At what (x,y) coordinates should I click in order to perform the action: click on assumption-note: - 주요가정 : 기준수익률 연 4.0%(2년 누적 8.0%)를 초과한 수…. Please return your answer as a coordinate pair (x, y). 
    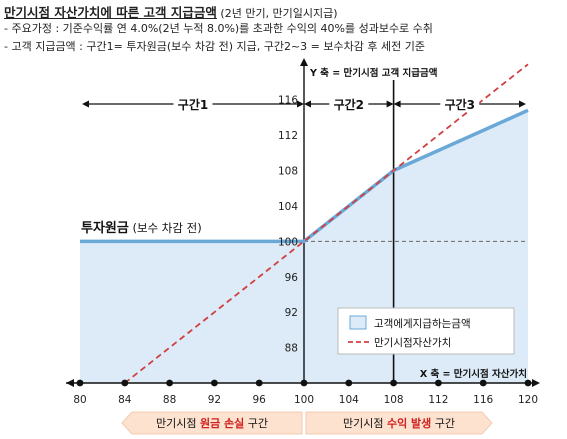
    Looking at the image, I should click on (218, 28).